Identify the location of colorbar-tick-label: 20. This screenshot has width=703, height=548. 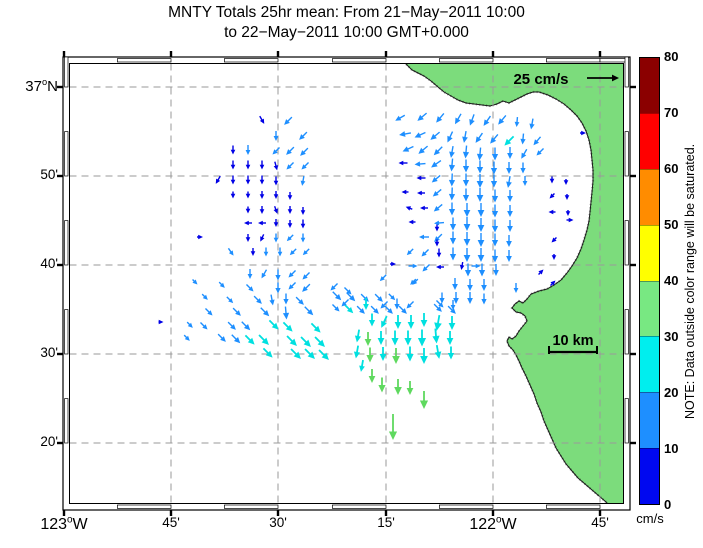
(671, 392).